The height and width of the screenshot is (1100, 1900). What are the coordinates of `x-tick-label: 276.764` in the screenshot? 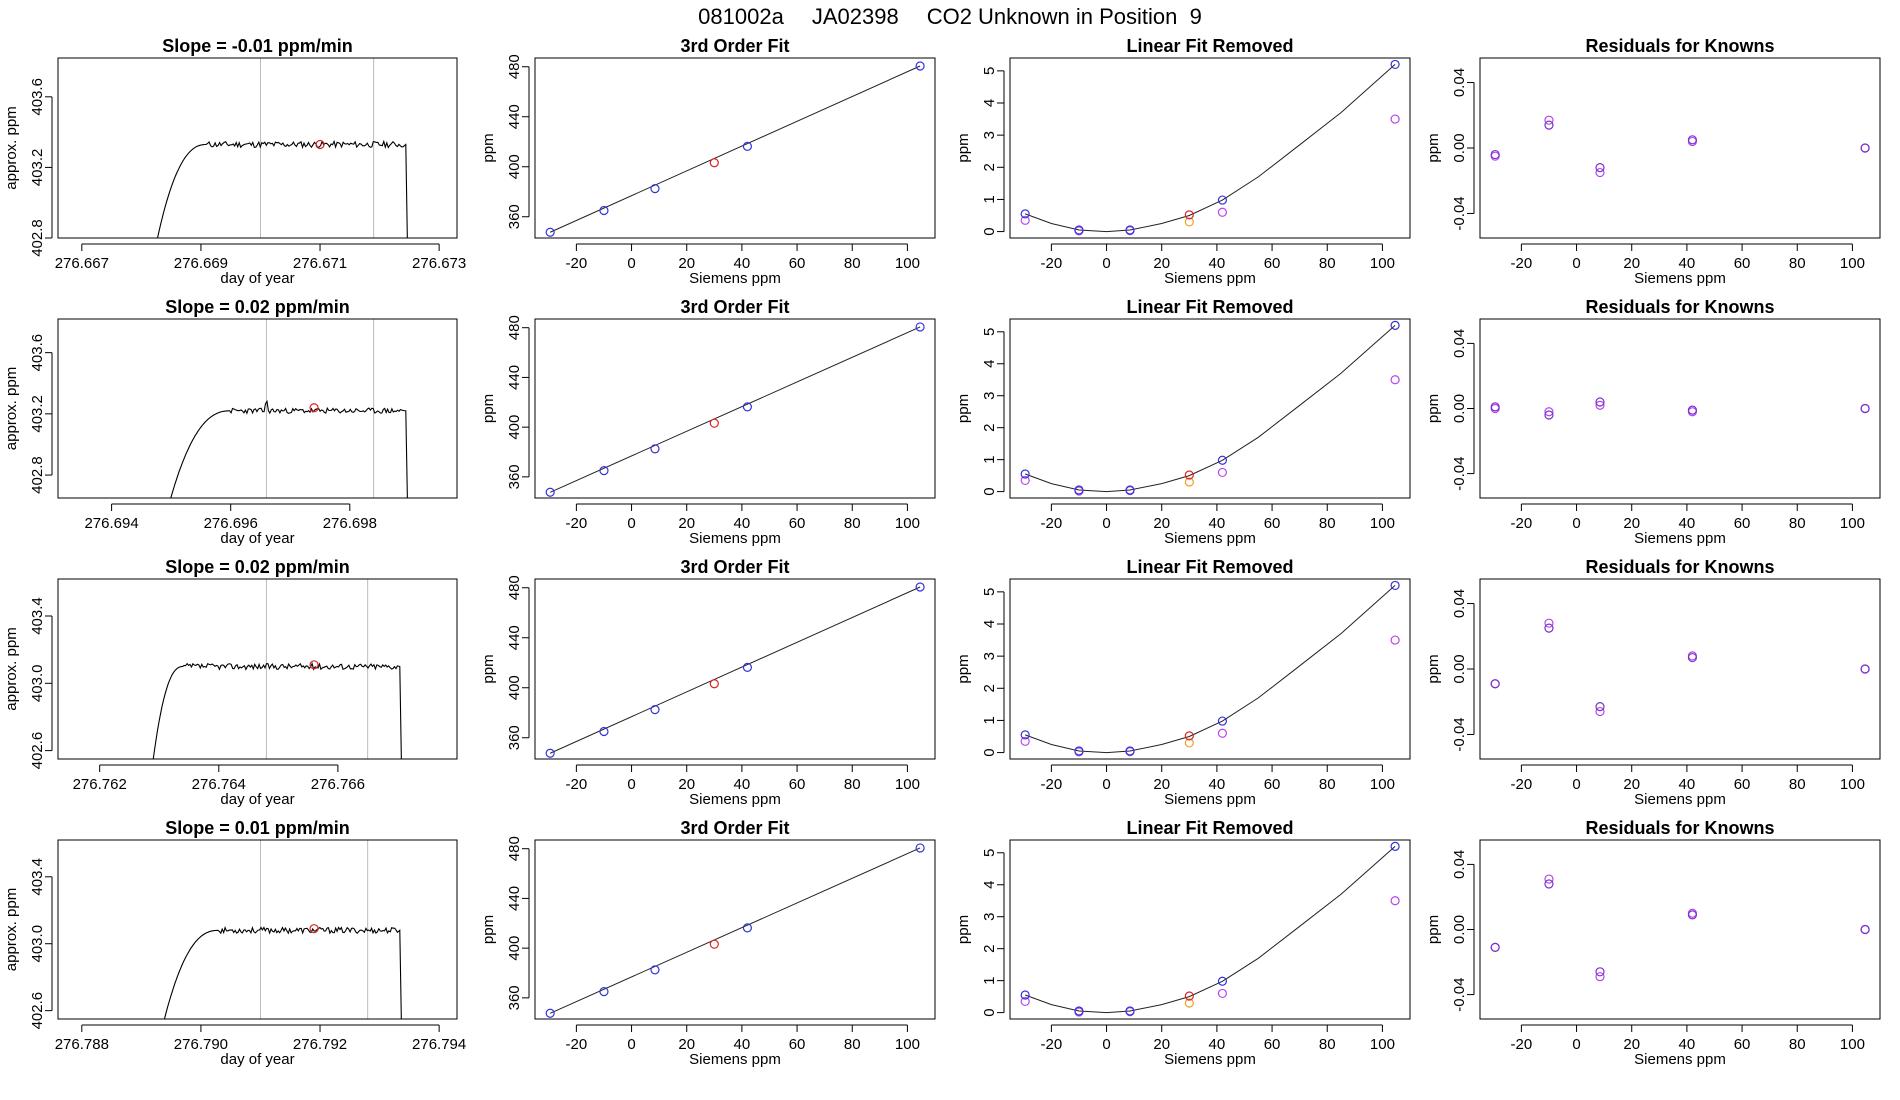 It's located at (219, 784).